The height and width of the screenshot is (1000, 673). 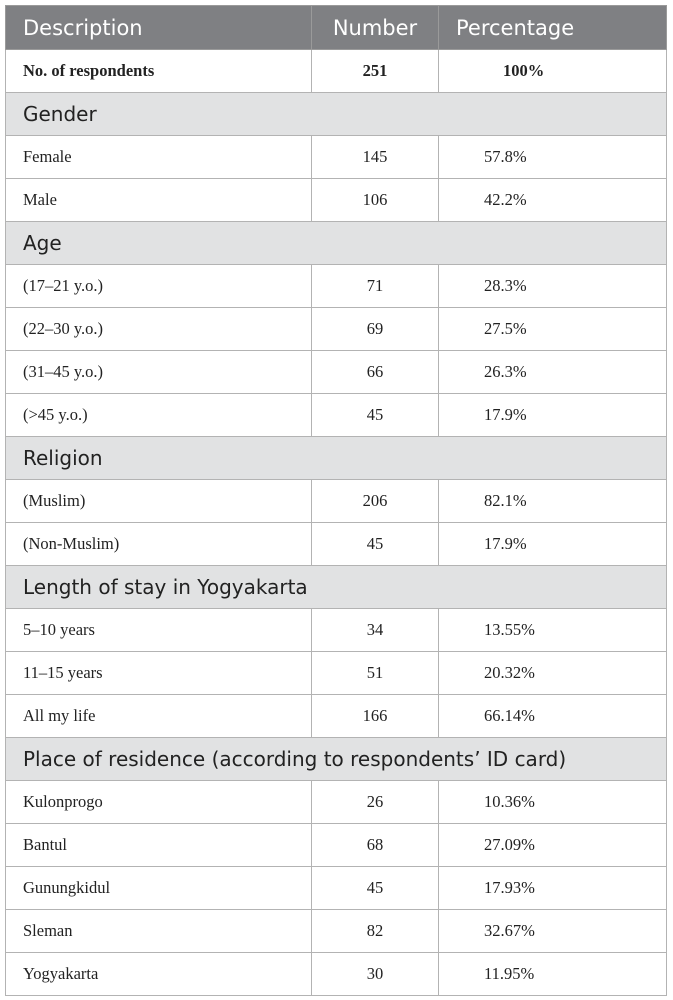 I want to click on row-percentage: 27.09%, so click(x=552, y=845).